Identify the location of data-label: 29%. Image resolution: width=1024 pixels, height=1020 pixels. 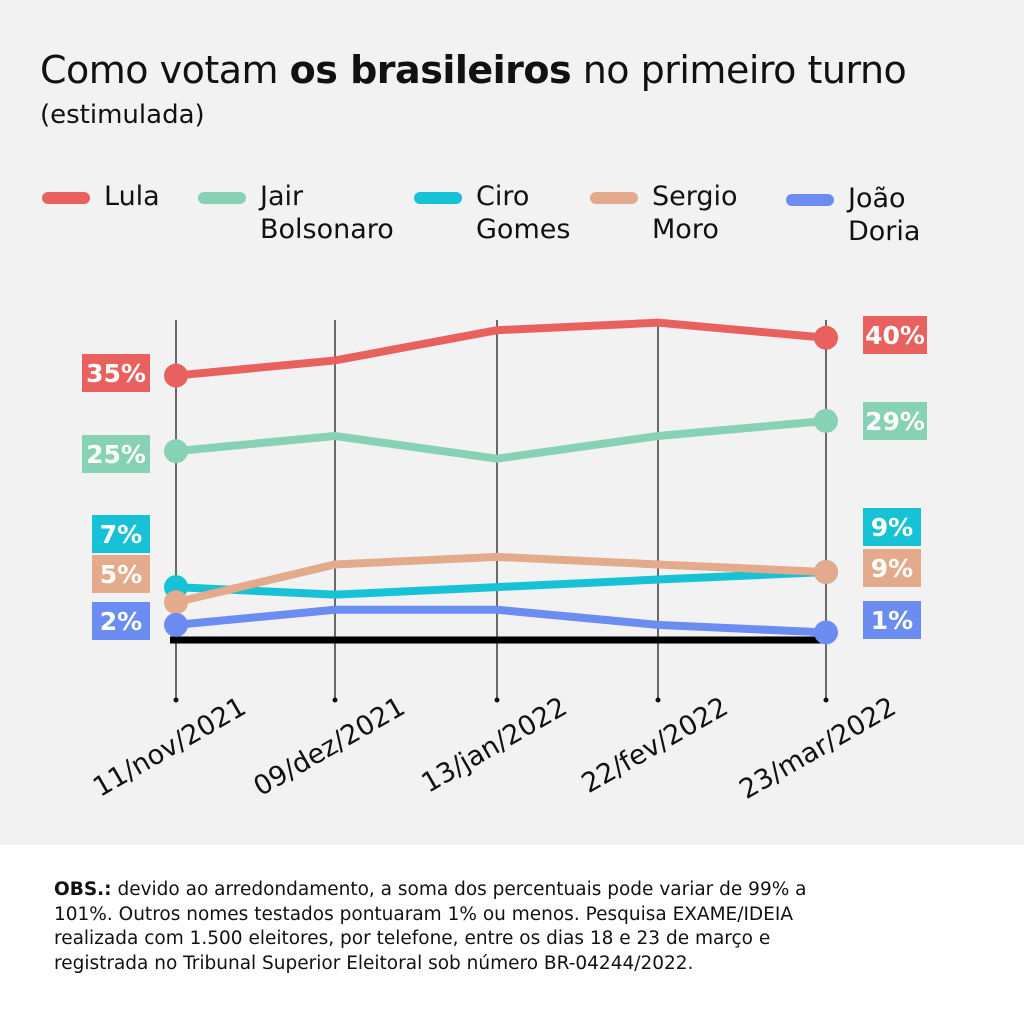
(895, 421).